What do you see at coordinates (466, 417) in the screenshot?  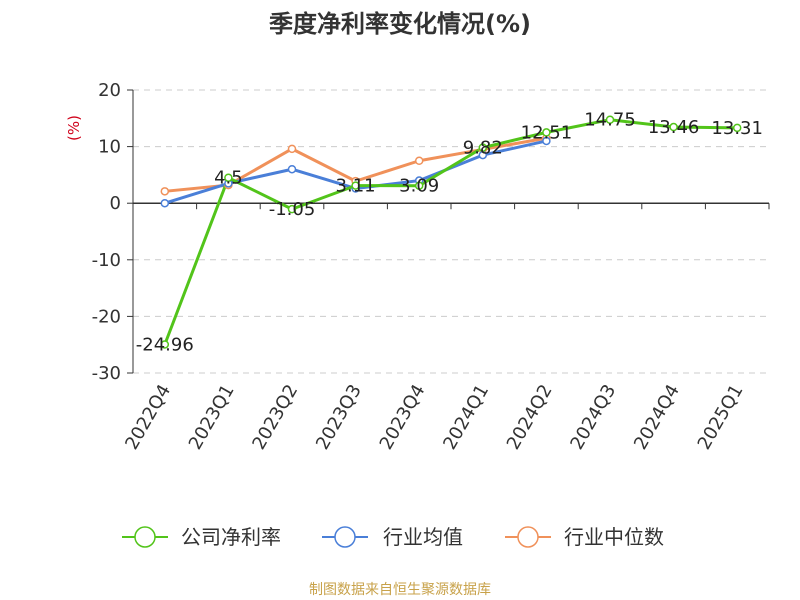 I see `x-tick-label: 2024Q1` at bounding box center [466, 417].